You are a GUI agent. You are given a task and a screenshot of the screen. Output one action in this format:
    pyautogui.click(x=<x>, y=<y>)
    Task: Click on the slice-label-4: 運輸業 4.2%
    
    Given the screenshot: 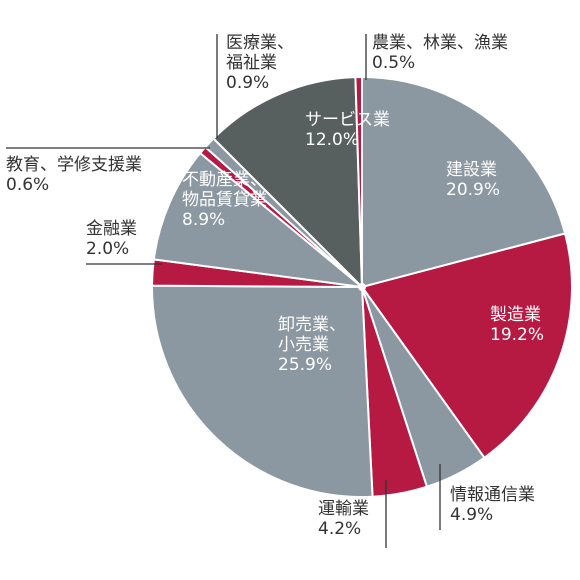 What is the action you would take?
    pyautogui.click(x=343, y=519)
    